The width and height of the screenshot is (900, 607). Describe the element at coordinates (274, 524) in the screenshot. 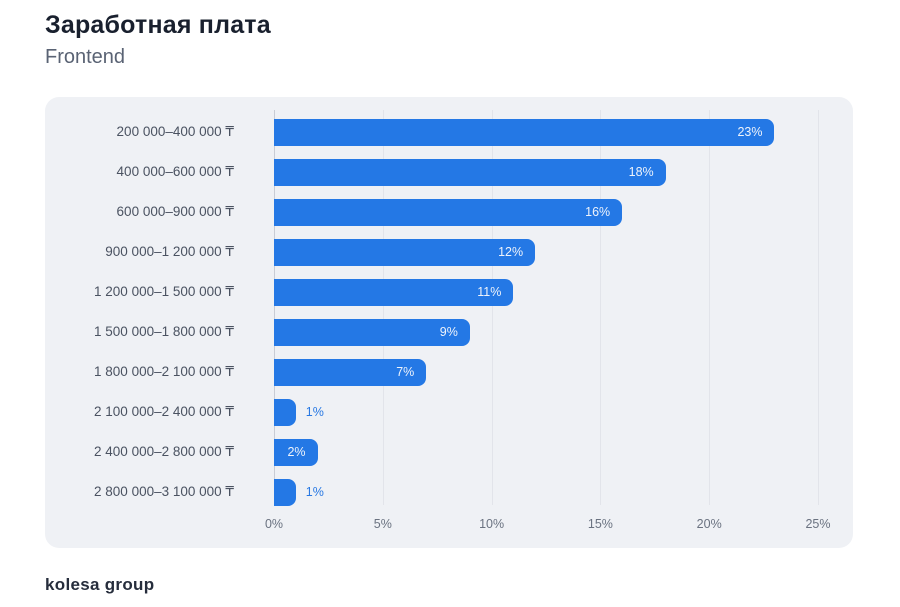

I see `x-tick-label: 0%` at that location.